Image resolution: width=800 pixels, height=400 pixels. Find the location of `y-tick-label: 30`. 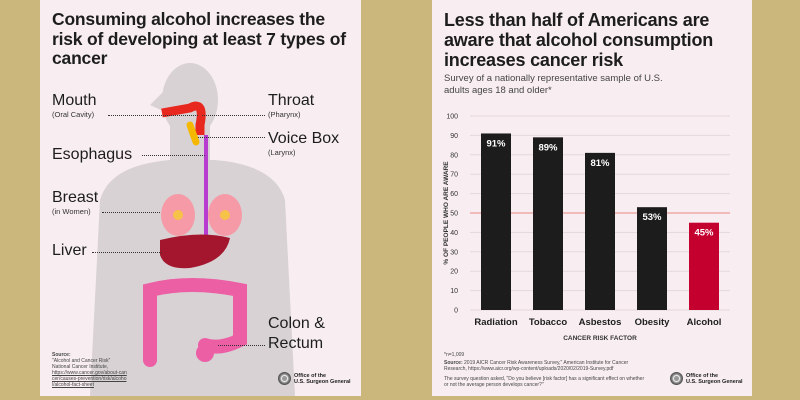

y-tick-label: 30 is located at coordinates (454, 252).